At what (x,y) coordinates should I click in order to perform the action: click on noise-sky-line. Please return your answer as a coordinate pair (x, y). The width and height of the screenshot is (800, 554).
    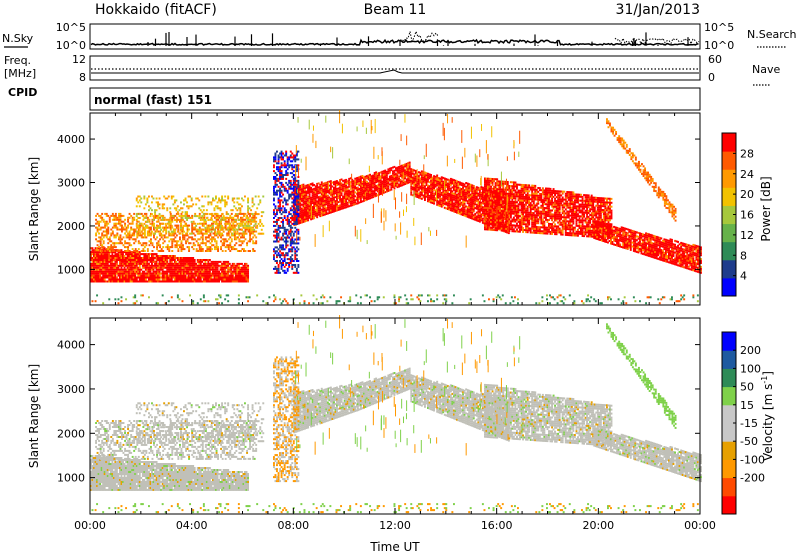
    Looking at the image, I should click on (394, 42).